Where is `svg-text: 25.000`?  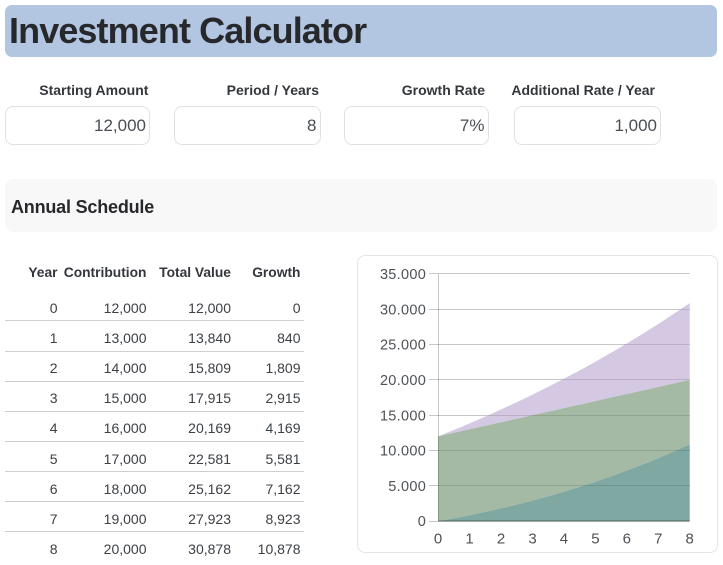 svg-text: 25.000 is located at coordinates (402, 345).